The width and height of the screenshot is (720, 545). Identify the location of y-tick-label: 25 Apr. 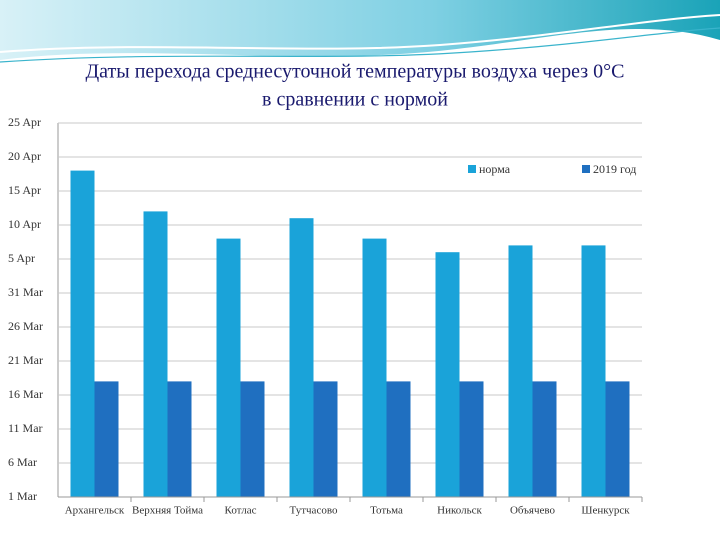
(24, 122).